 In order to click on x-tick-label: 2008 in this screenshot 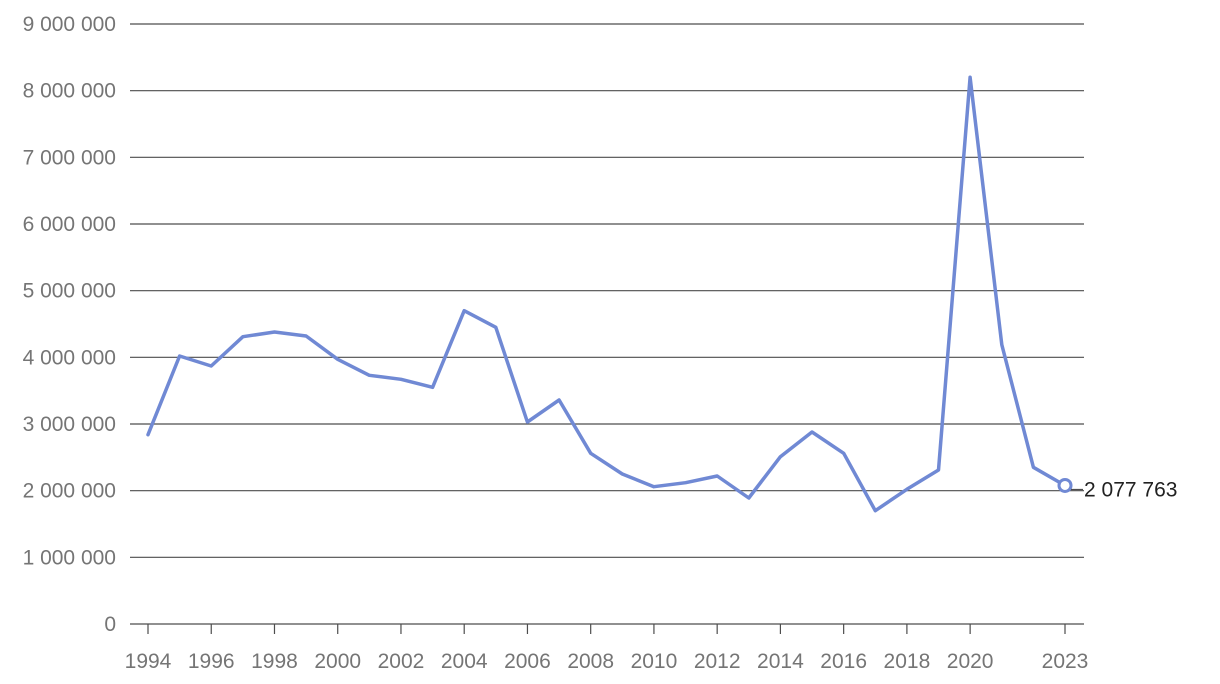, I will do `click(590, 661)`.